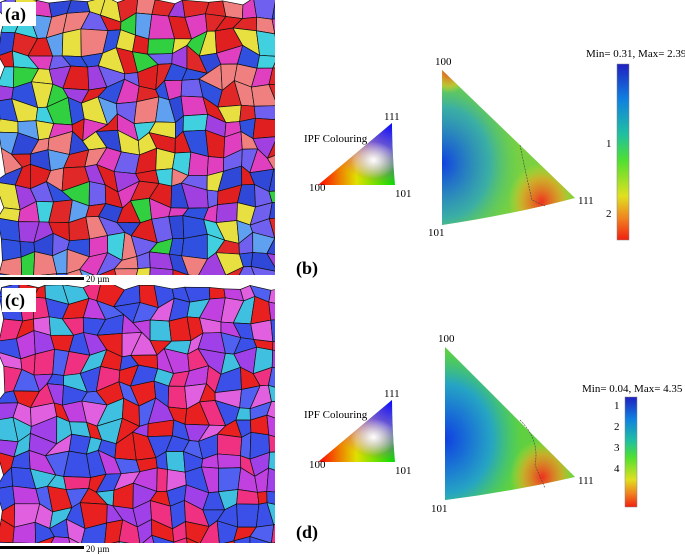 Image resolution: width=685 pixels, height=555 pixels. Describe the element at coordinates (356, 431) in the screenshot. I see `ipf-key` at that location.